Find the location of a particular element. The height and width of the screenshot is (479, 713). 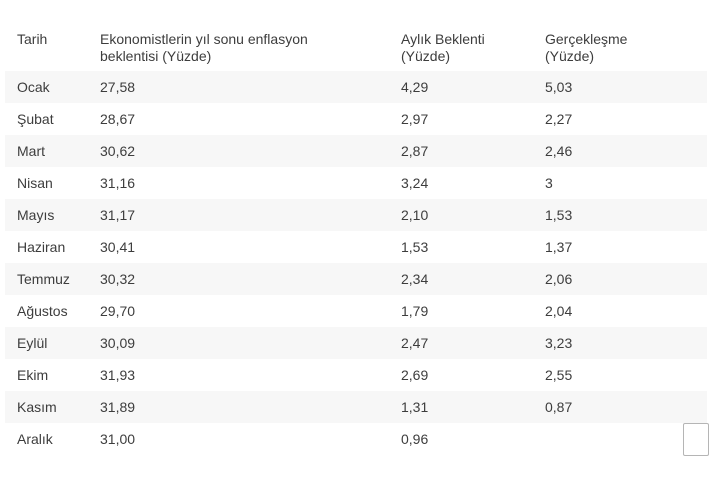

row-label-cell: Mart is located at coordinates (46, 151).